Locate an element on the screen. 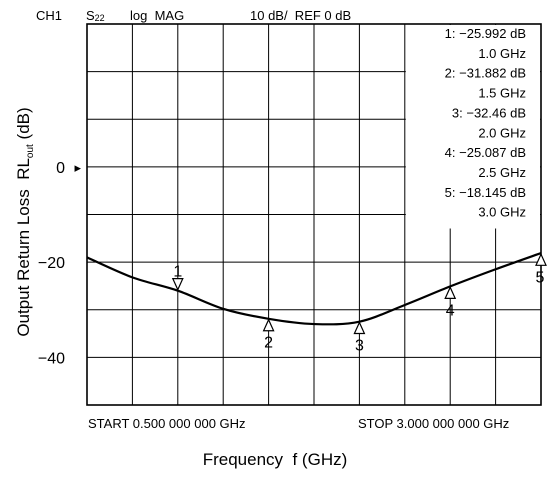 Image resolution: width=550 pixels, height=479 pixels. marker-readout-value: 1: −25.992 dB is located at coordinates (485, 33).